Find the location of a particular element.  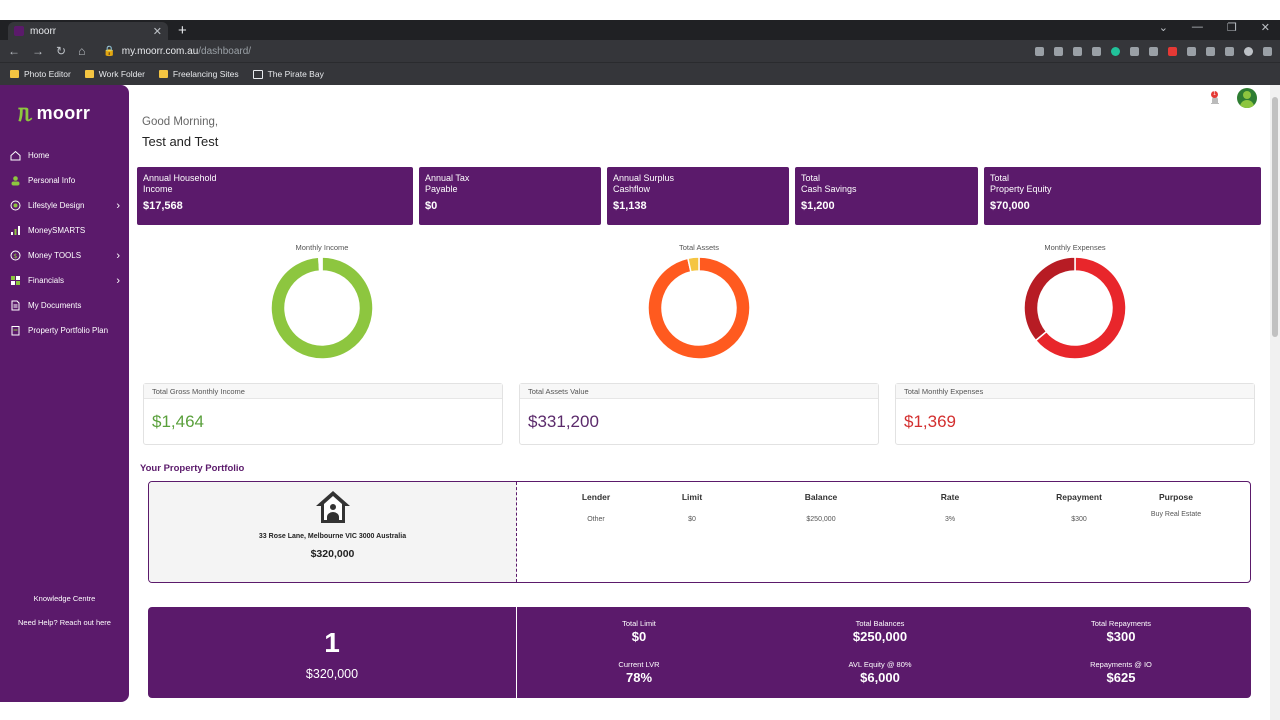

forward-icon: → is located at coordinates (38, 51).